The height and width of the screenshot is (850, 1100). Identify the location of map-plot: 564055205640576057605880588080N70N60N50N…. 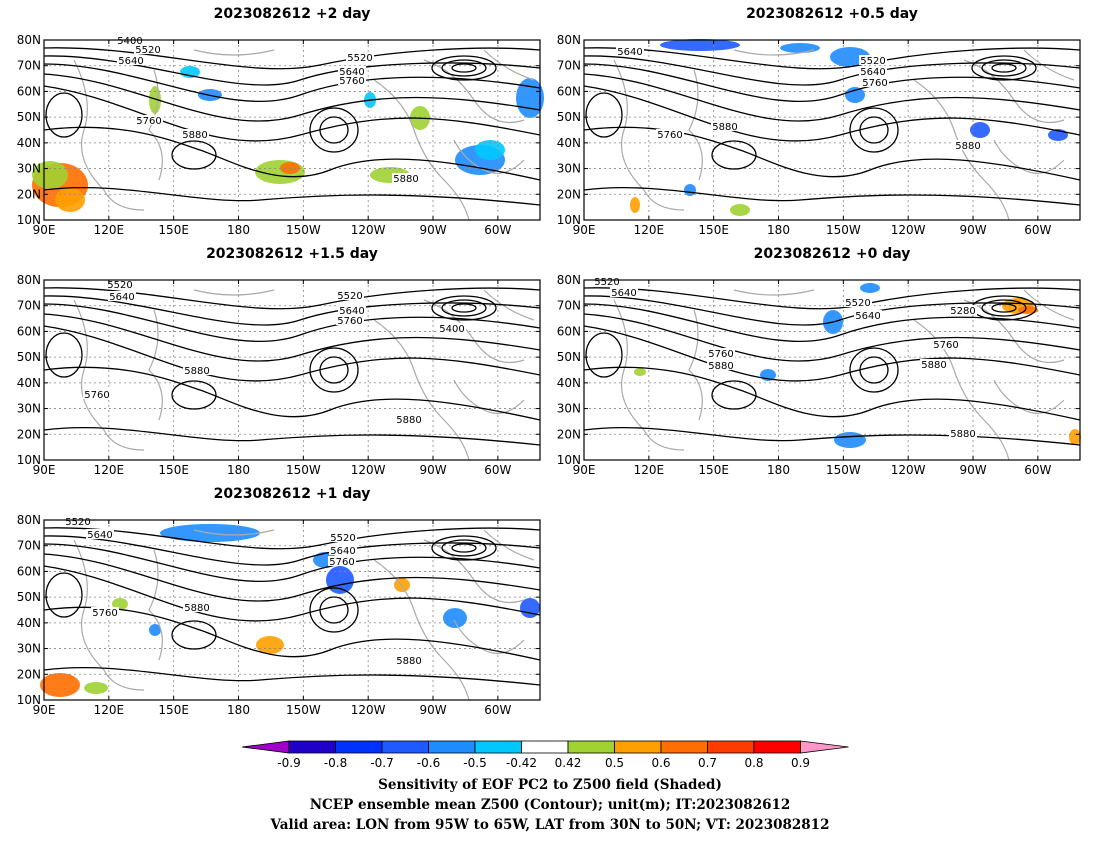
(819, 135).